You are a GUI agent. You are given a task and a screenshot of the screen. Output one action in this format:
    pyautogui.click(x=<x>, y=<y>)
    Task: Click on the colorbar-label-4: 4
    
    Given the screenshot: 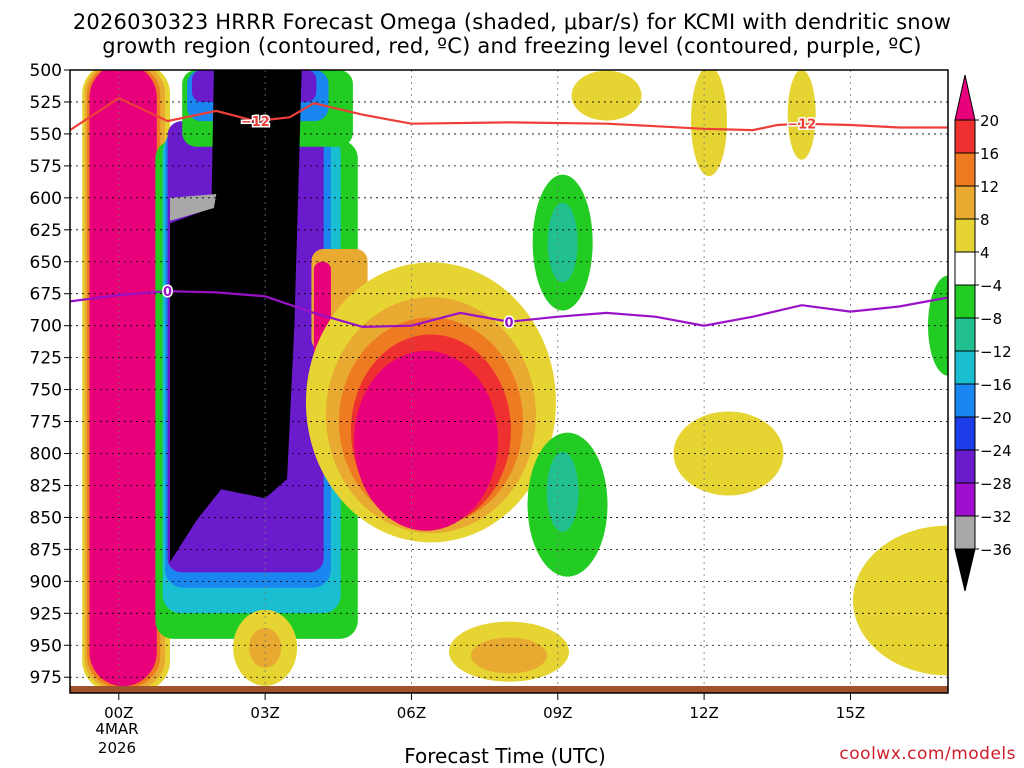 What is the action you would take?
    pyautogui.click(x=985, y=253)
    